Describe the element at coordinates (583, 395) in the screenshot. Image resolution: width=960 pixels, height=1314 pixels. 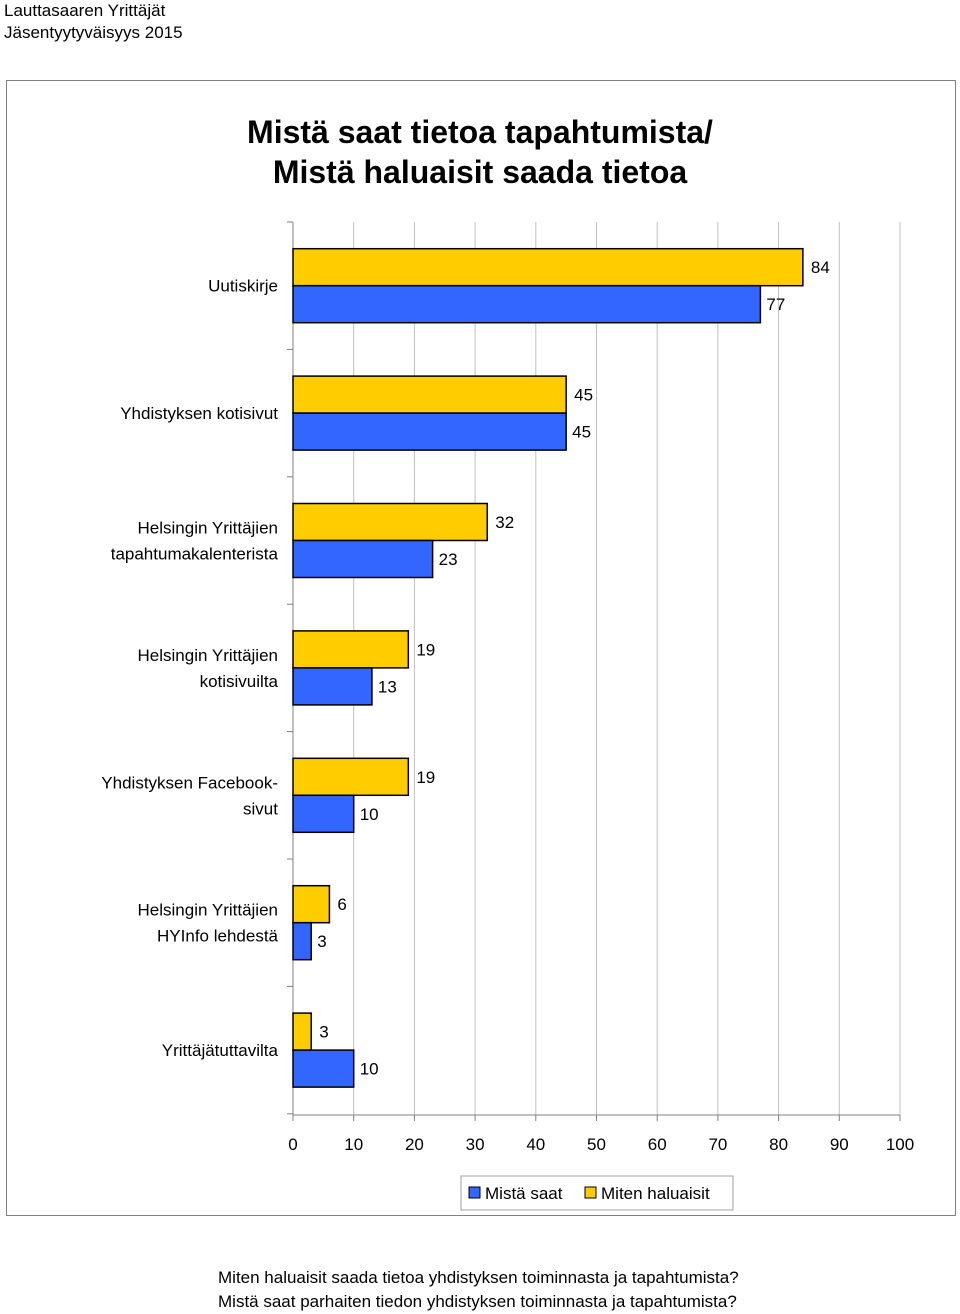
I see `data-label-miten-haluaisit: 45` at that location.